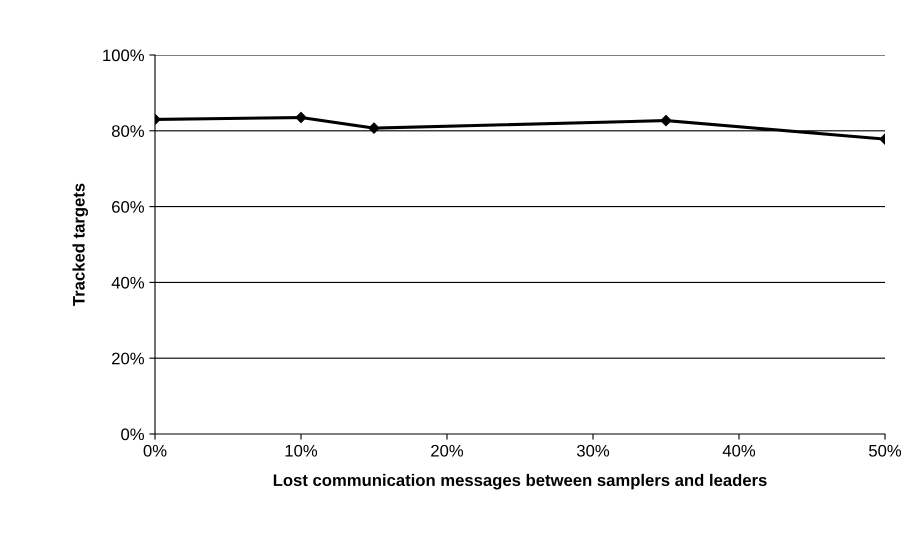 The width and height of the screenshot is (905, 550). What do you see at coordinates (128, 358) in the screenshot?
I see `y-tick-label: 20%` at bounding box center [128, 358].